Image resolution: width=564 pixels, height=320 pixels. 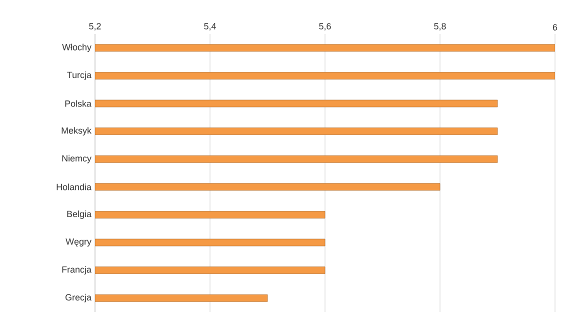 What do you see at coordinates (74, 187) in the screenshot?
I see `y-tick-label: Holandia` at bounding box center [74, 187].